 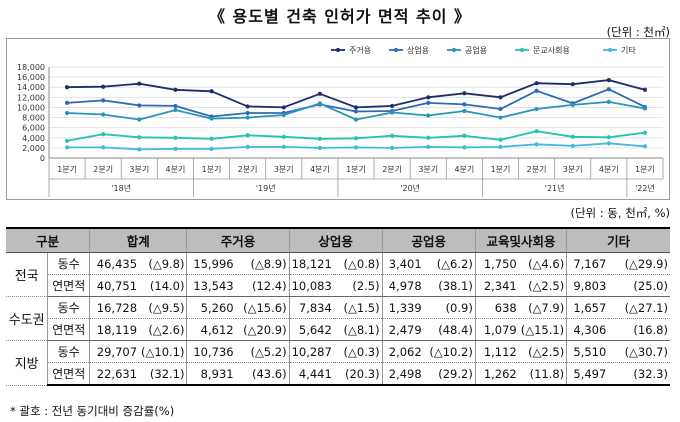 What do you see at coordinates (543, 263) in the screenshot?
I see `change-cell: (△4.6)` at bounding box center [543, 263].